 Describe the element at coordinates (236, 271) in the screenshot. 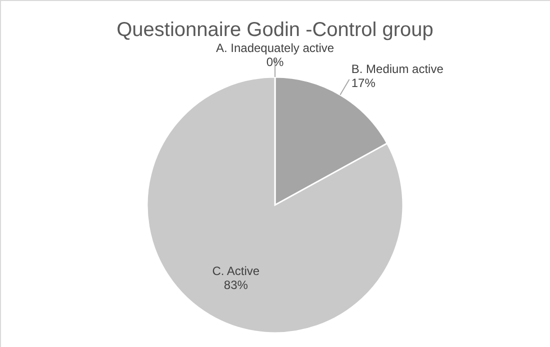

I see `slice-label: C. Active` at that location.